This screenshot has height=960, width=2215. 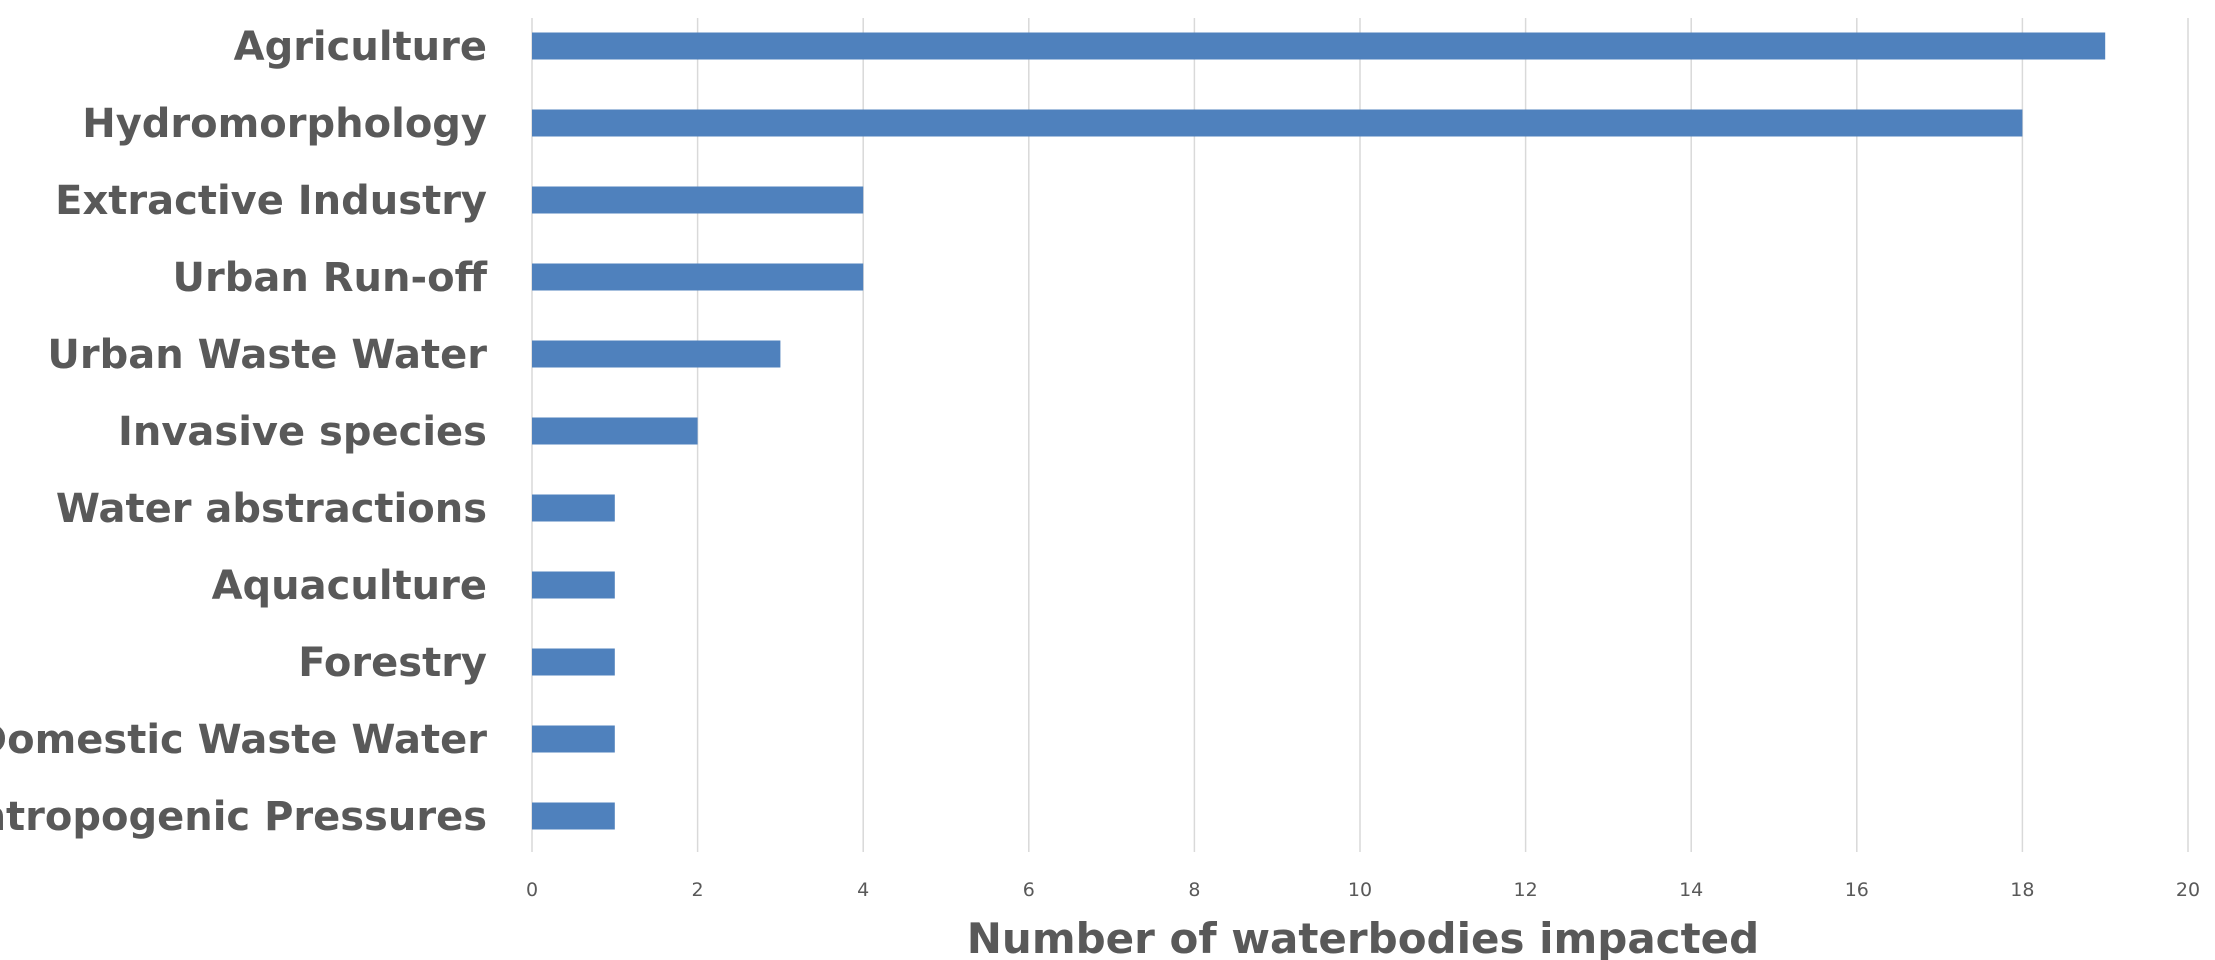 I want to click on category-label: Water abstractions, so click(x=271, y=509).